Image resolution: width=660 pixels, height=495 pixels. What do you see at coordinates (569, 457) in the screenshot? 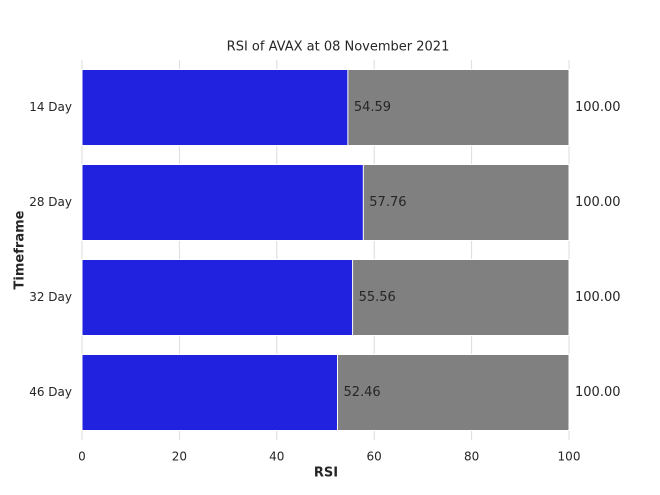
I see `x-tick-label: 100` at bounding box center [569, 457].